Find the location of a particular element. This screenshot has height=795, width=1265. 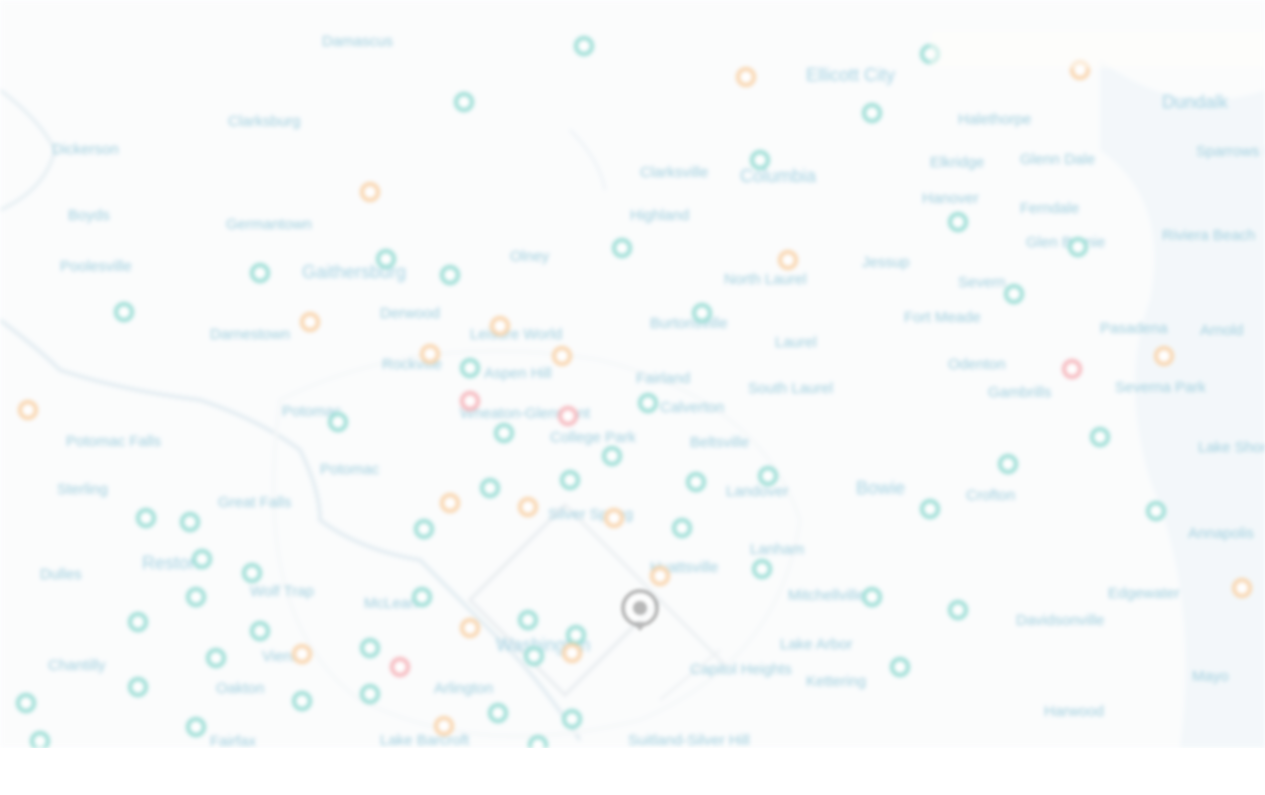

city-label: Darnestown is located at coordinates (250, 334).